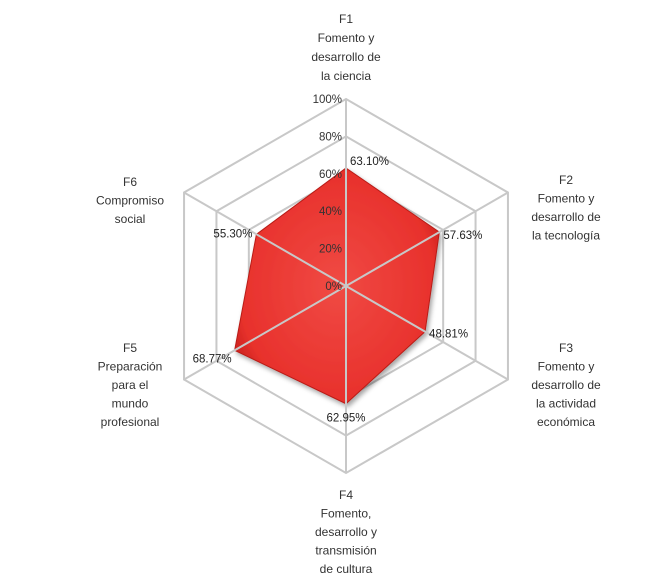 The height and width of the screenshot is (580, 650). I want to click on axis-label-line: F2, so click(566, 180).